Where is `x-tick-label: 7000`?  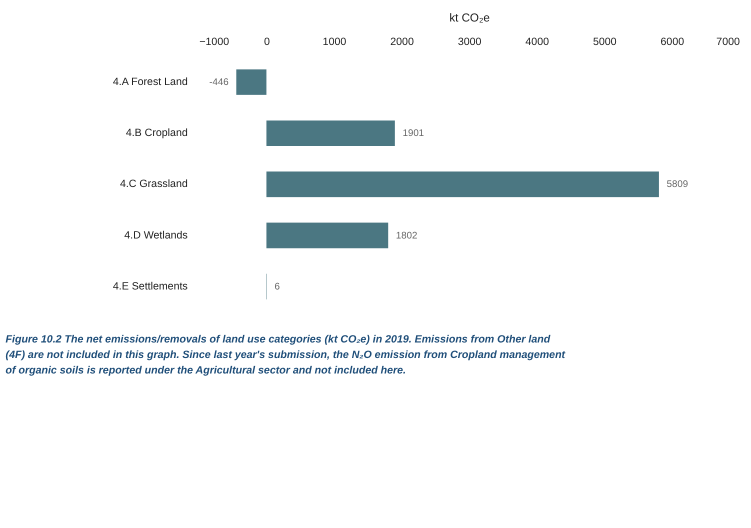 x-tick-label: 7000 is located at coordinates (728, 42).